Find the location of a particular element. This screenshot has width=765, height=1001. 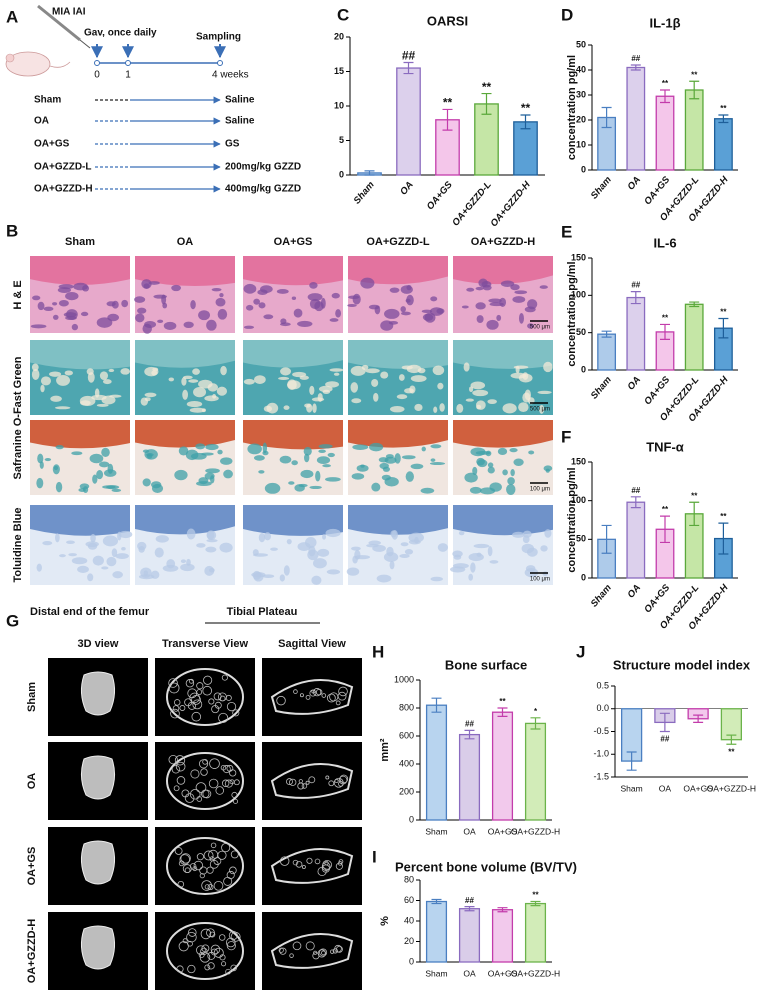

significance-label: ## is located at coordinates (469, 900).